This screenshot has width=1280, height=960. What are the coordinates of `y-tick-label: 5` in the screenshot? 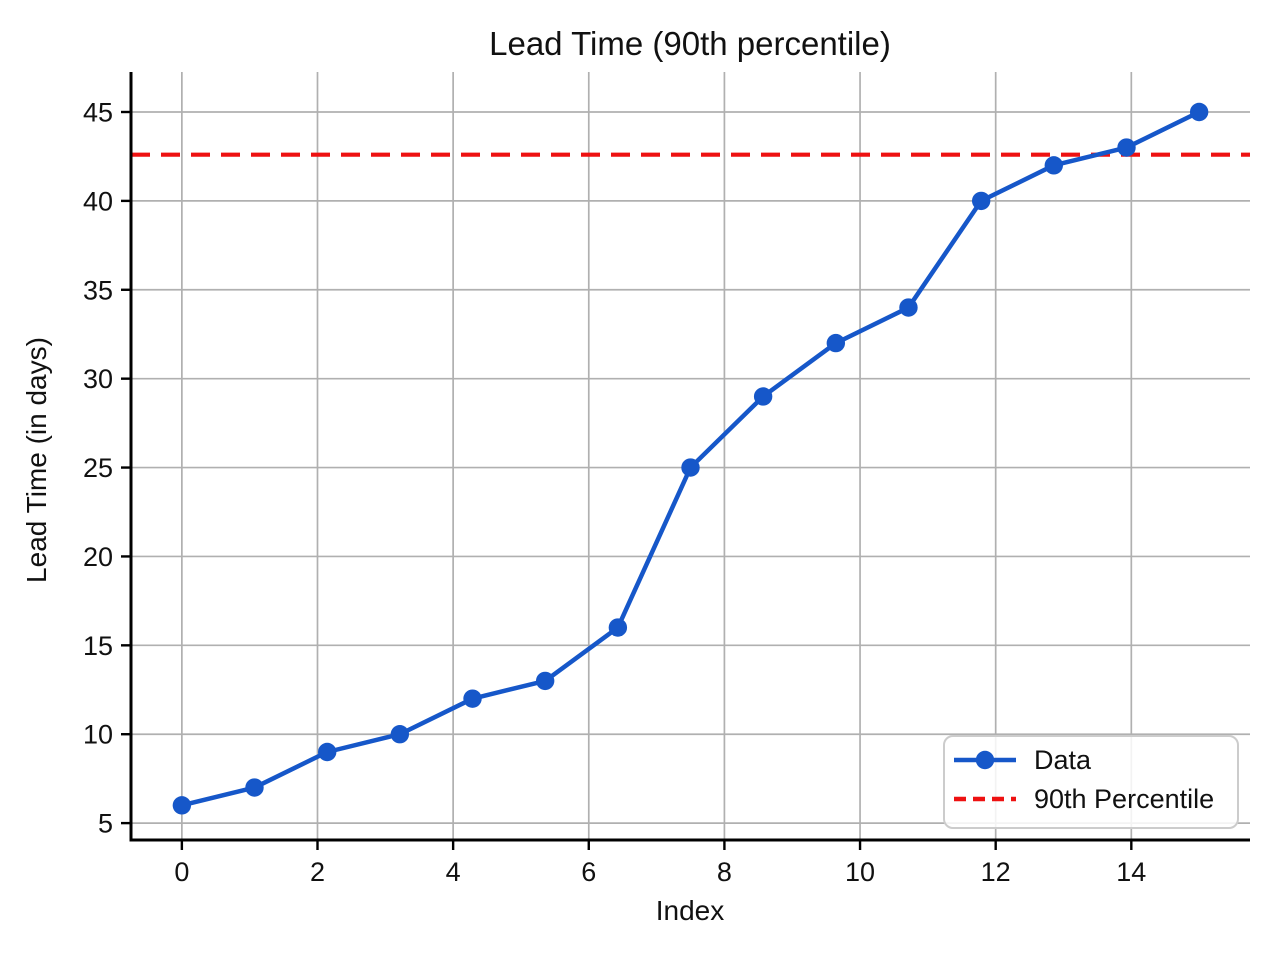 It's located at (105, 824).